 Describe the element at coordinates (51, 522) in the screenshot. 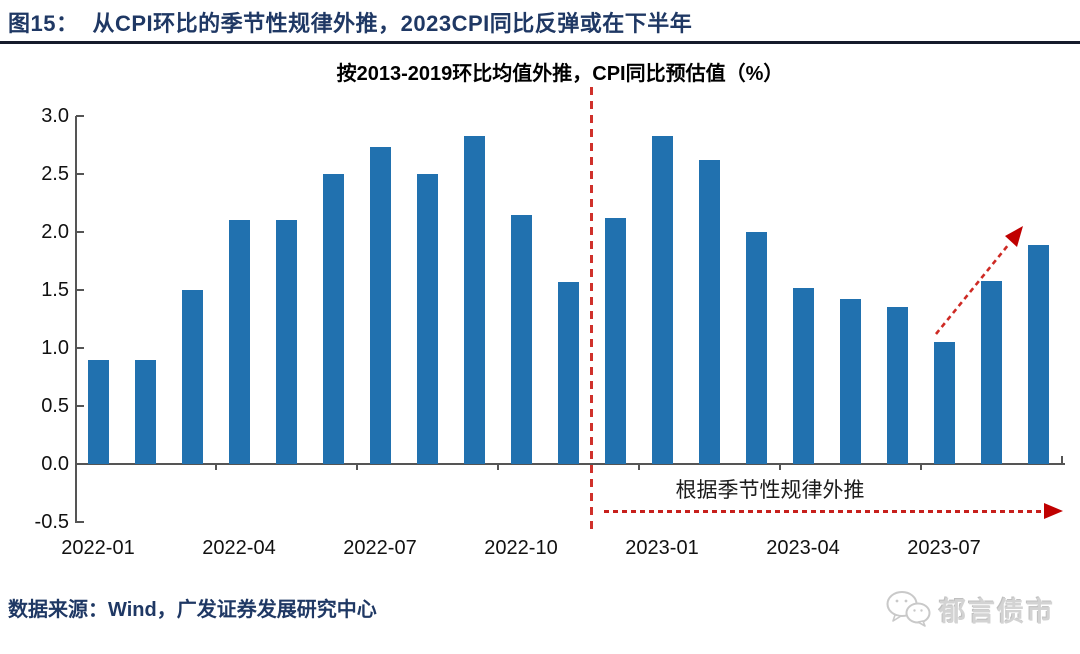

I see `y-axis-label--0.5: -0.5` at that location.